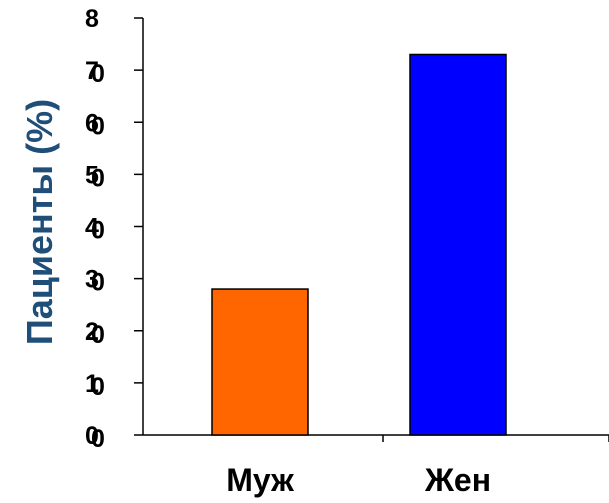  What do you see at coordinates (138, 226) in the screenshot?
I see `y-tick-marks` at bounding box center [138, 226].